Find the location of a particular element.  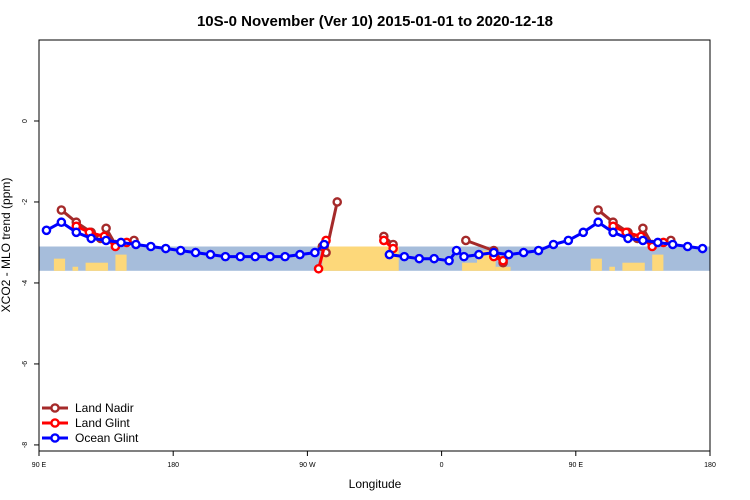

x-tick-label: 0 is located at coordinates (442, 465).